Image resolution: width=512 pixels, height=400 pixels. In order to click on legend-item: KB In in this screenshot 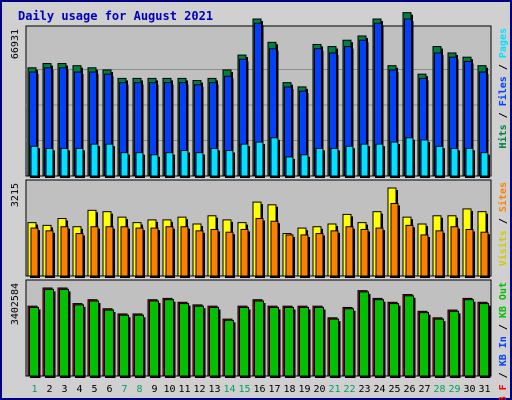, I will do `click(503, 351)`.